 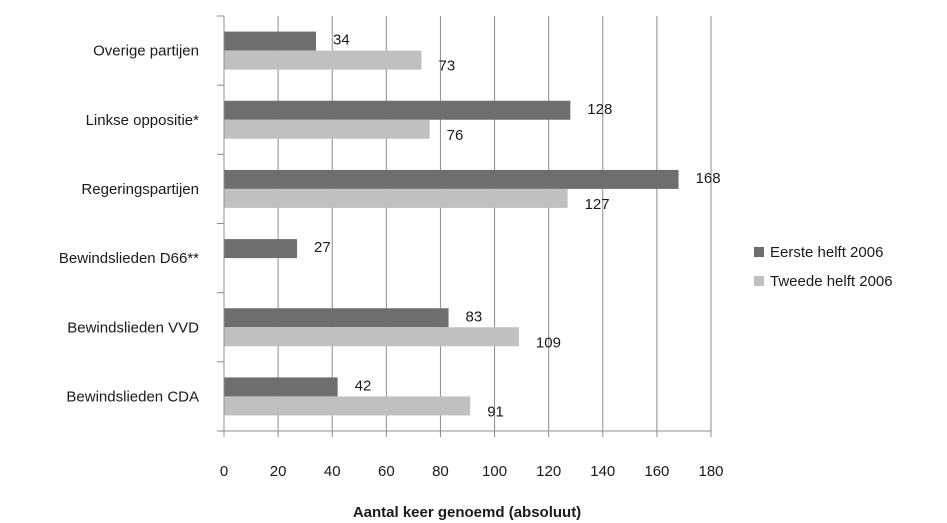 I want to click on data-label: 109, so click(x=548, y=342).